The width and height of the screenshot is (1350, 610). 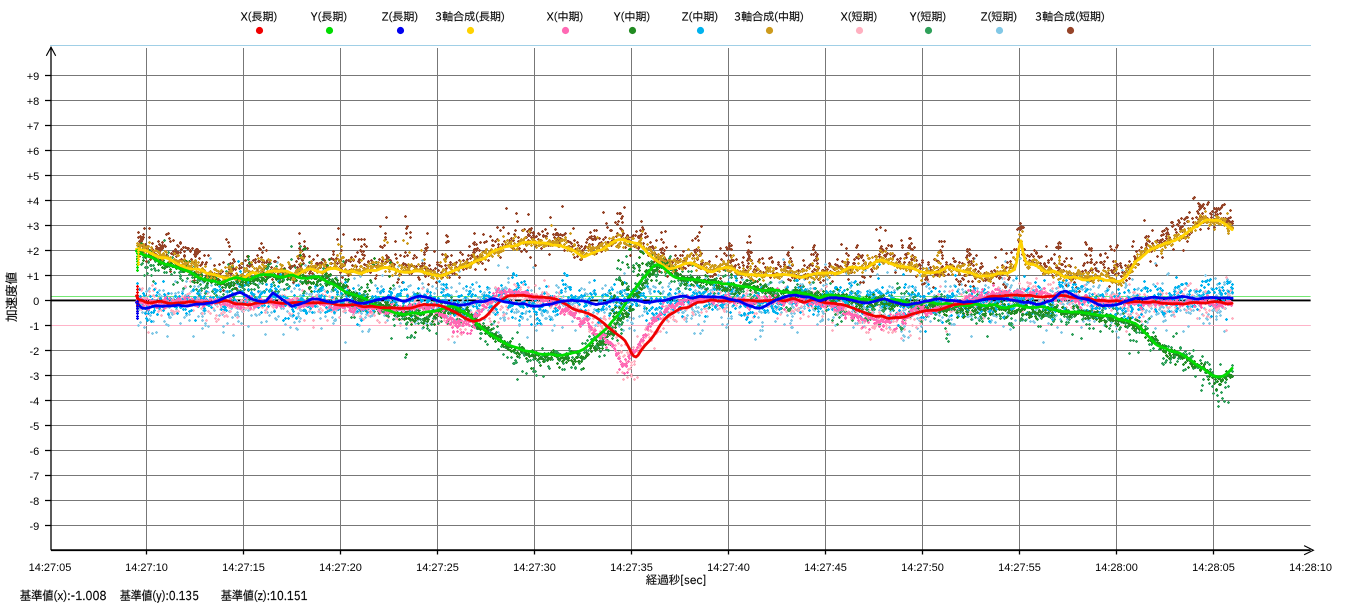 I want to click on svg-text: +2, so click(x=33, y=252).